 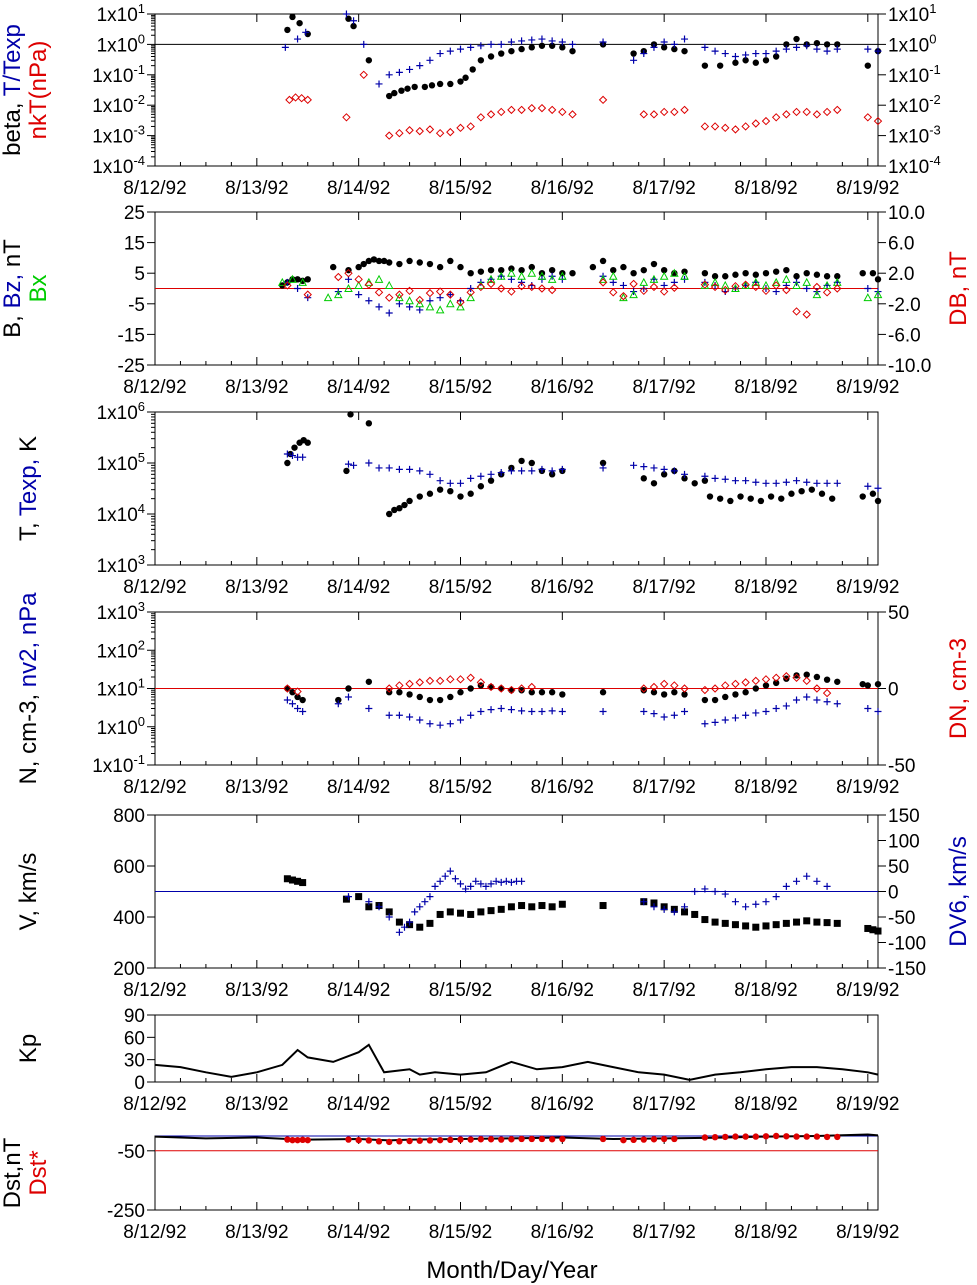 What do you see at coordinates (121, 462) in the screenshot?
I see `temp-y-tick-label: 1x10⁵` at bounding box center [121, 462].